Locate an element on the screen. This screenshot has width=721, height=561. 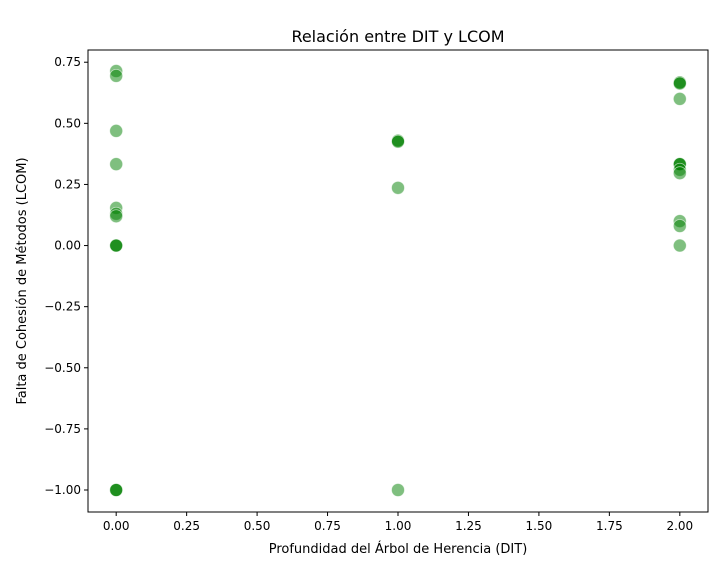
y-axis: −1.00 −0.75 −0.50 −0.25 0.00 0.25 0.50 0.75 is located at coordinates (66, 276).